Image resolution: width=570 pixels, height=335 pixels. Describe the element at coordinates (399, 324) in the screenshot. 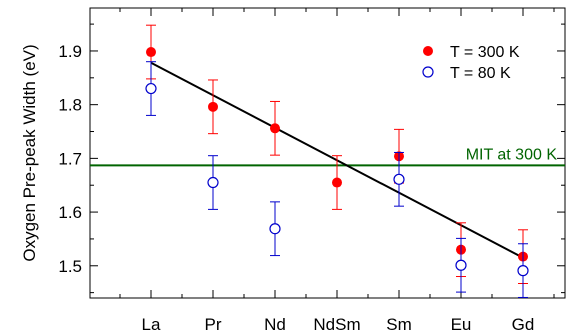

I see `x-tick-label: Sm` at that location.